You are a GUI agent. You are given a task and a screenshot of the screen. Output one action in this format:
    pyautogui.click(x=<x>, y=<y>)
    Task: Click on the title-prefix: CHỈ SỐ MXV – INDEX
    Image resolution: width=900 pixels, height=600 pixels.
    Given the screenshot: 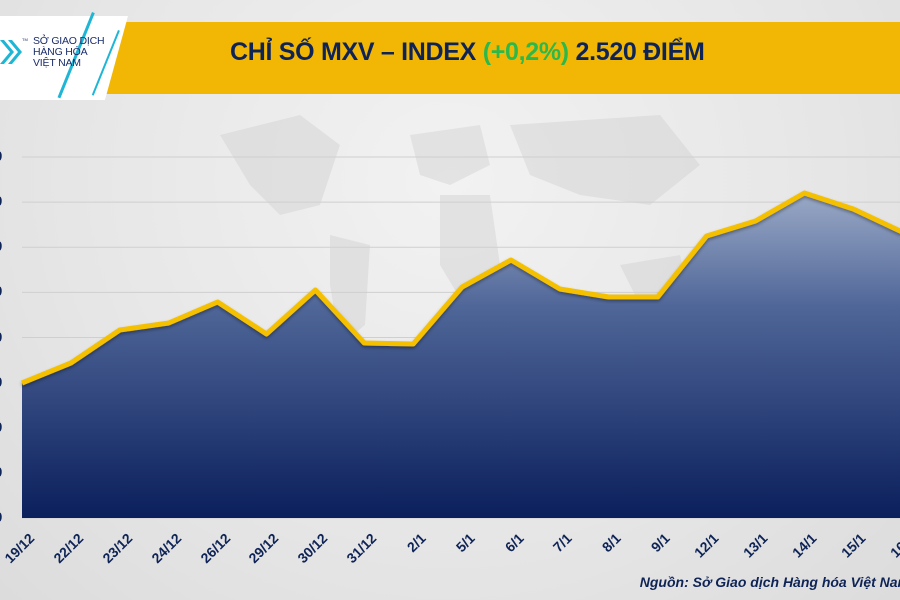 What is the action you would take?
    pyautogui.click(x=356, y=52)
    